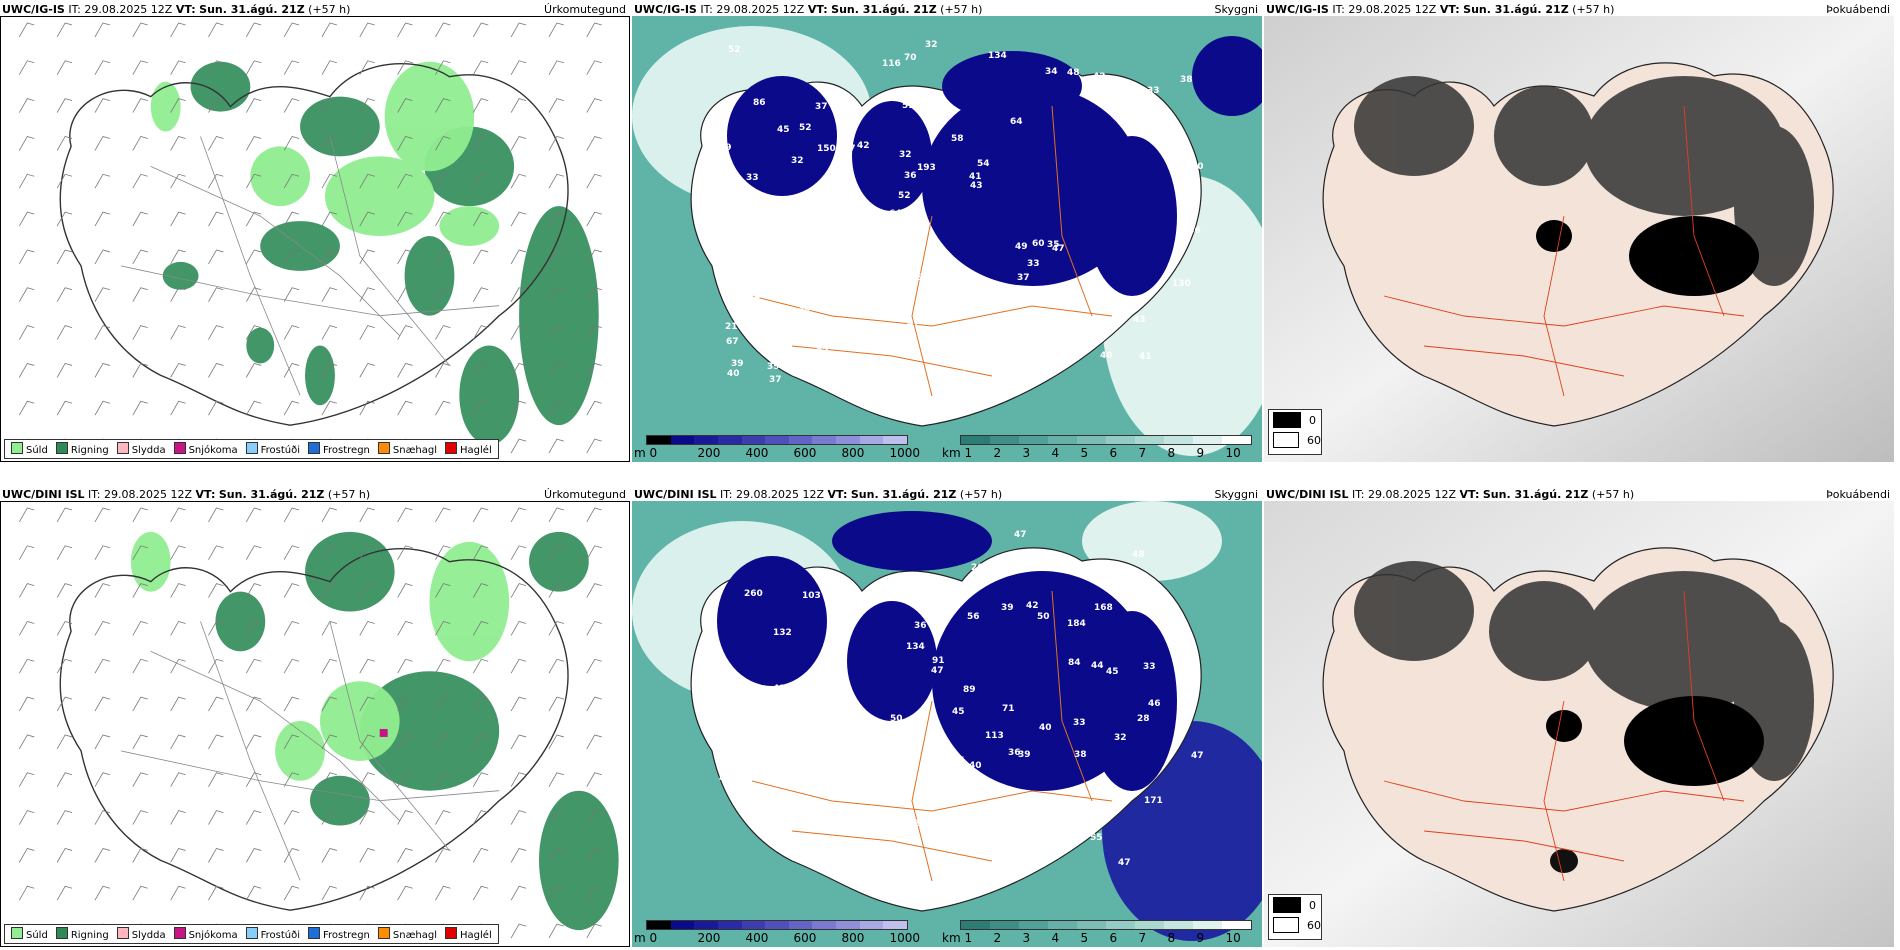 The width and height of the screenshot is (1900, 950). What do you see at coordinates (1142, 453) in the screenshot?
I see `colorbar-tick: 7` at bounding box center [1142, 453].